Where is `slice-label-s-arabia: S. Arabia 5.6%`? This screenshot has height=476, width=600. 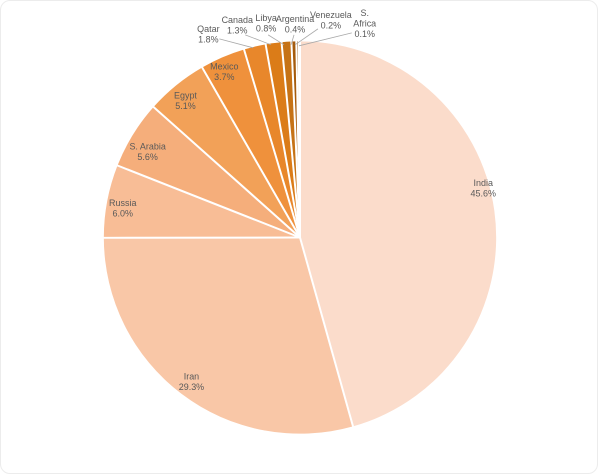
slice-label-s-arabia: S. Arabia 5.6% is located at coordinates (147, 151).